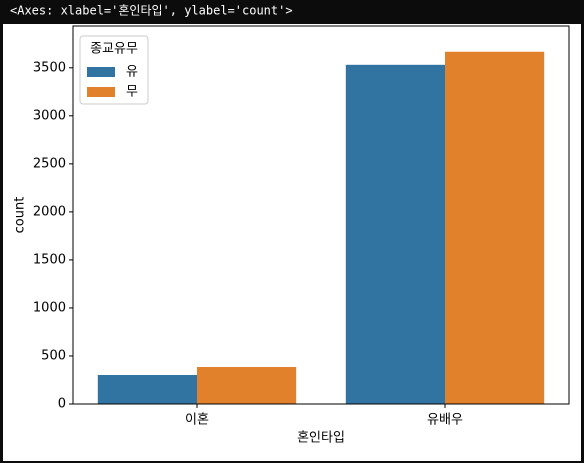  I want to click on y-axis-label: count, so click(20, 215).